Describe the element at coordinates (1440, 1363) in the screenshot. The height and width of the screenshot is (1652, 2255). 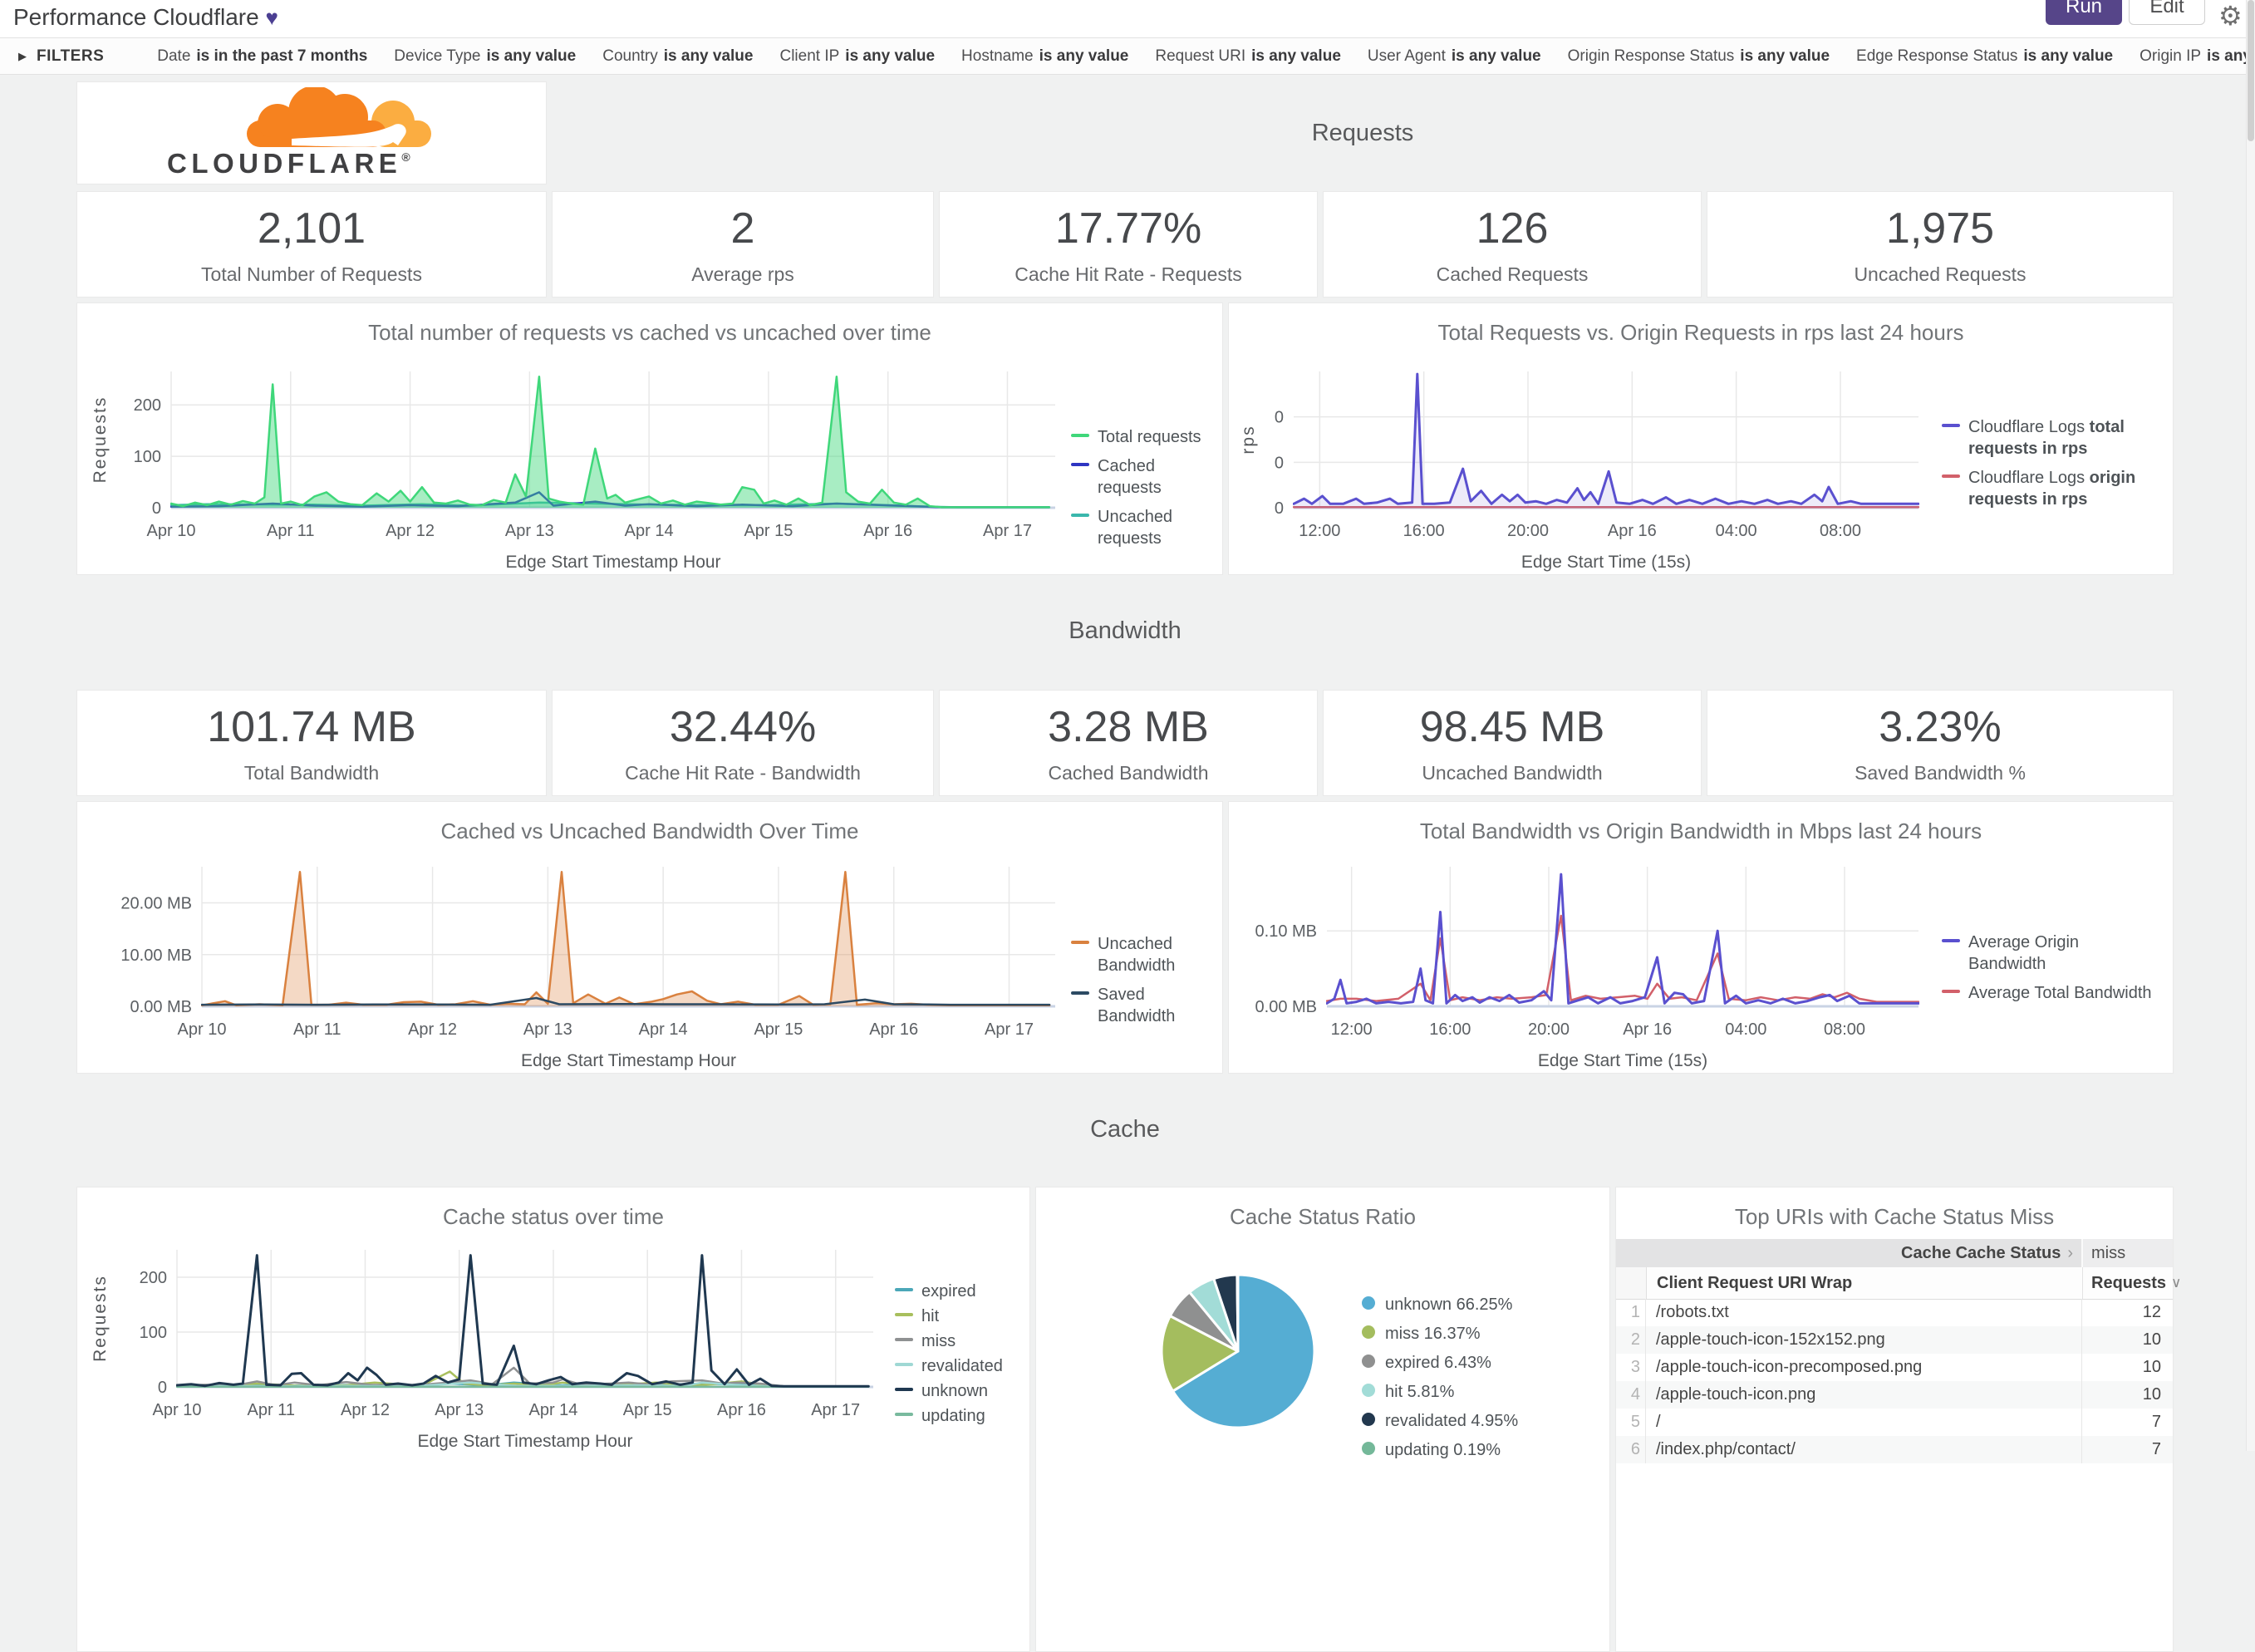
I see `legend-item: expired 6.43%` at that location.